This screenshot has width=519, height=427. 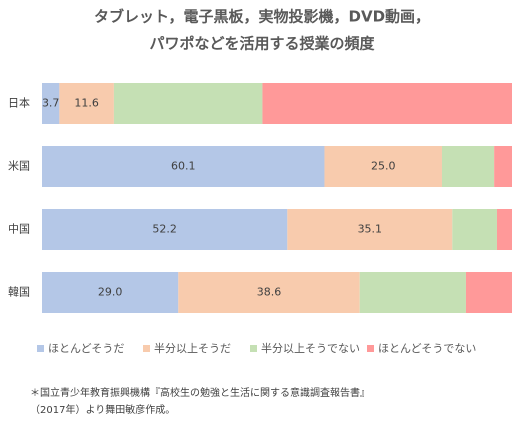 I want to click on y-tick-label: 米国, so click(x=19, y=166).